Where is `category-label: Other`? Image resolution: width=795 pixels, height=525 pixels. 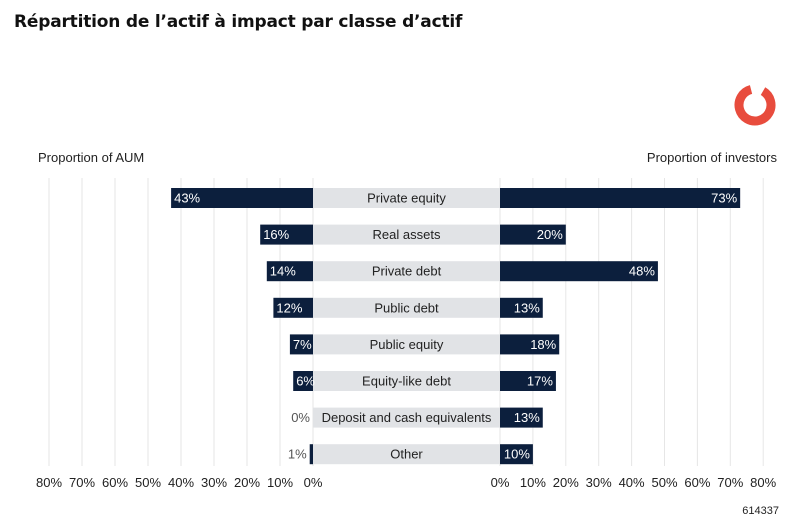
category-label: Other is located at coordinates (406, 454).